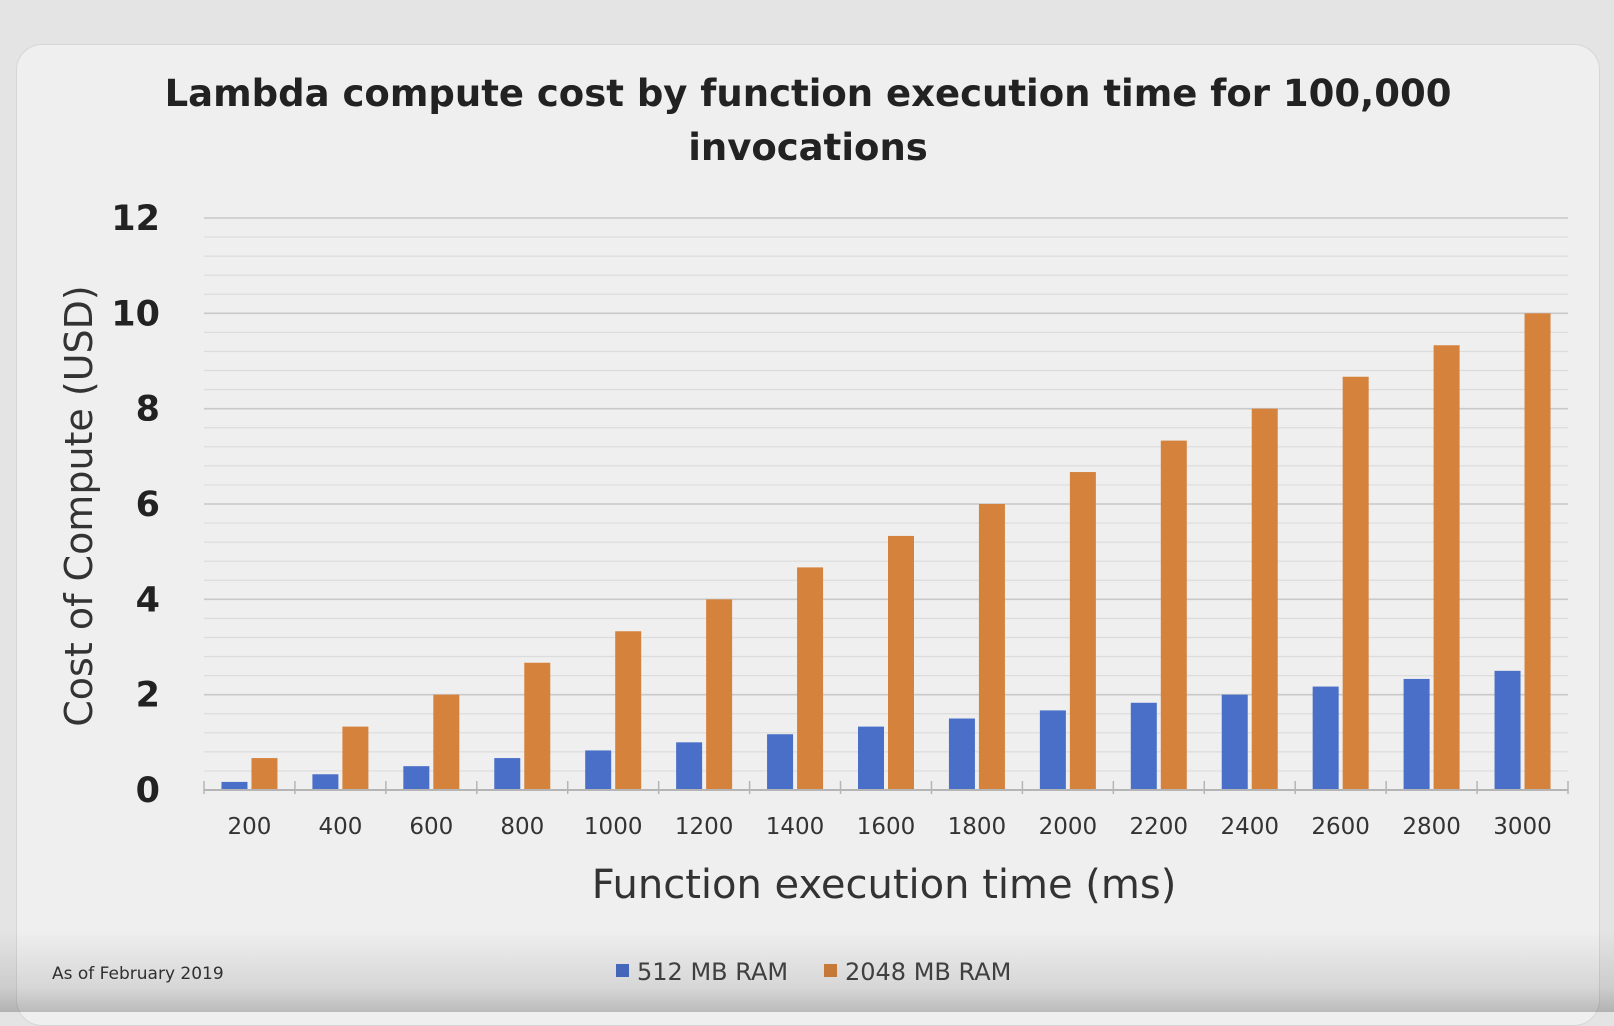  Describe the element at coordinates (808, 147) in the screenshot. I see `chart-title-line-2: invocations` at that location.